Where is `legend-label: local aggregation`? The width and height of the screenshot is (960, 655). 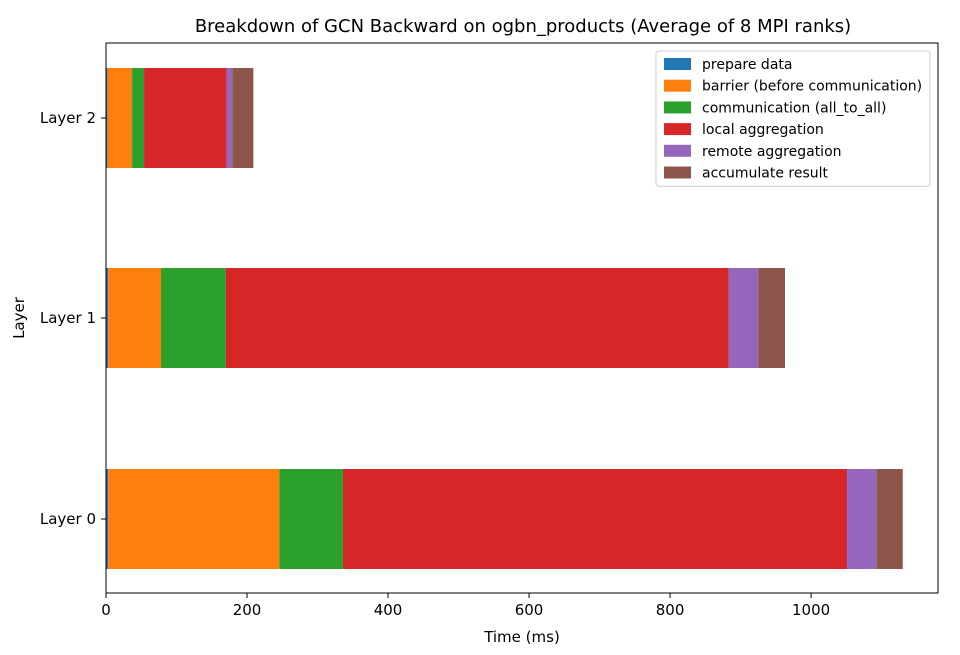
legend-label: local aggregation is located at coordinates (763, 130).